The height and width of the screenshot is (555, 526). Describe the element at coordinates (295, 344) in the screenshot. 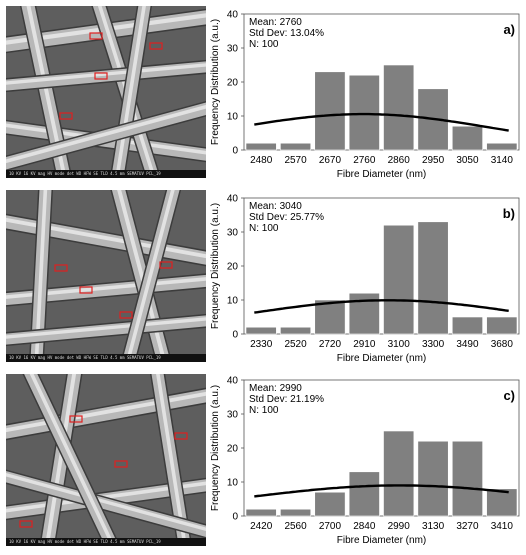

I see `x-tick-label: 2520` at that location.